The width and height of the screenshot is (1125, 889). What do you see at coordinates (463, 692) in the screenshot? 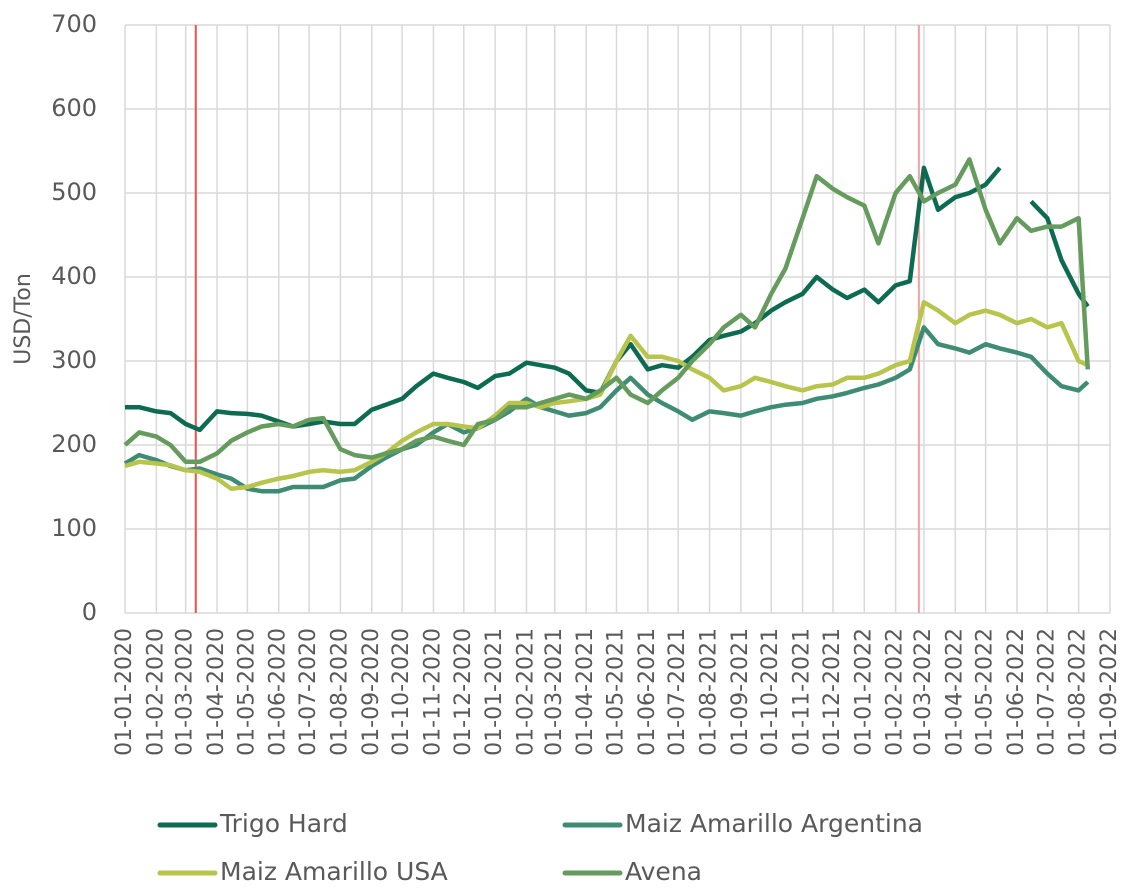
I see `x-tick-label: 01-12-2020` at bounding box center [463, 692].